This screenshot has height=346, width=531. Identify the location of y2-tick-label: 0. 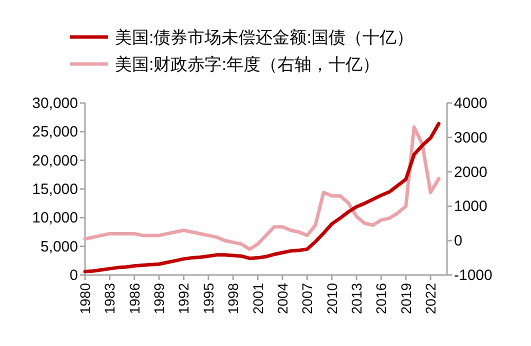
(458, 241).